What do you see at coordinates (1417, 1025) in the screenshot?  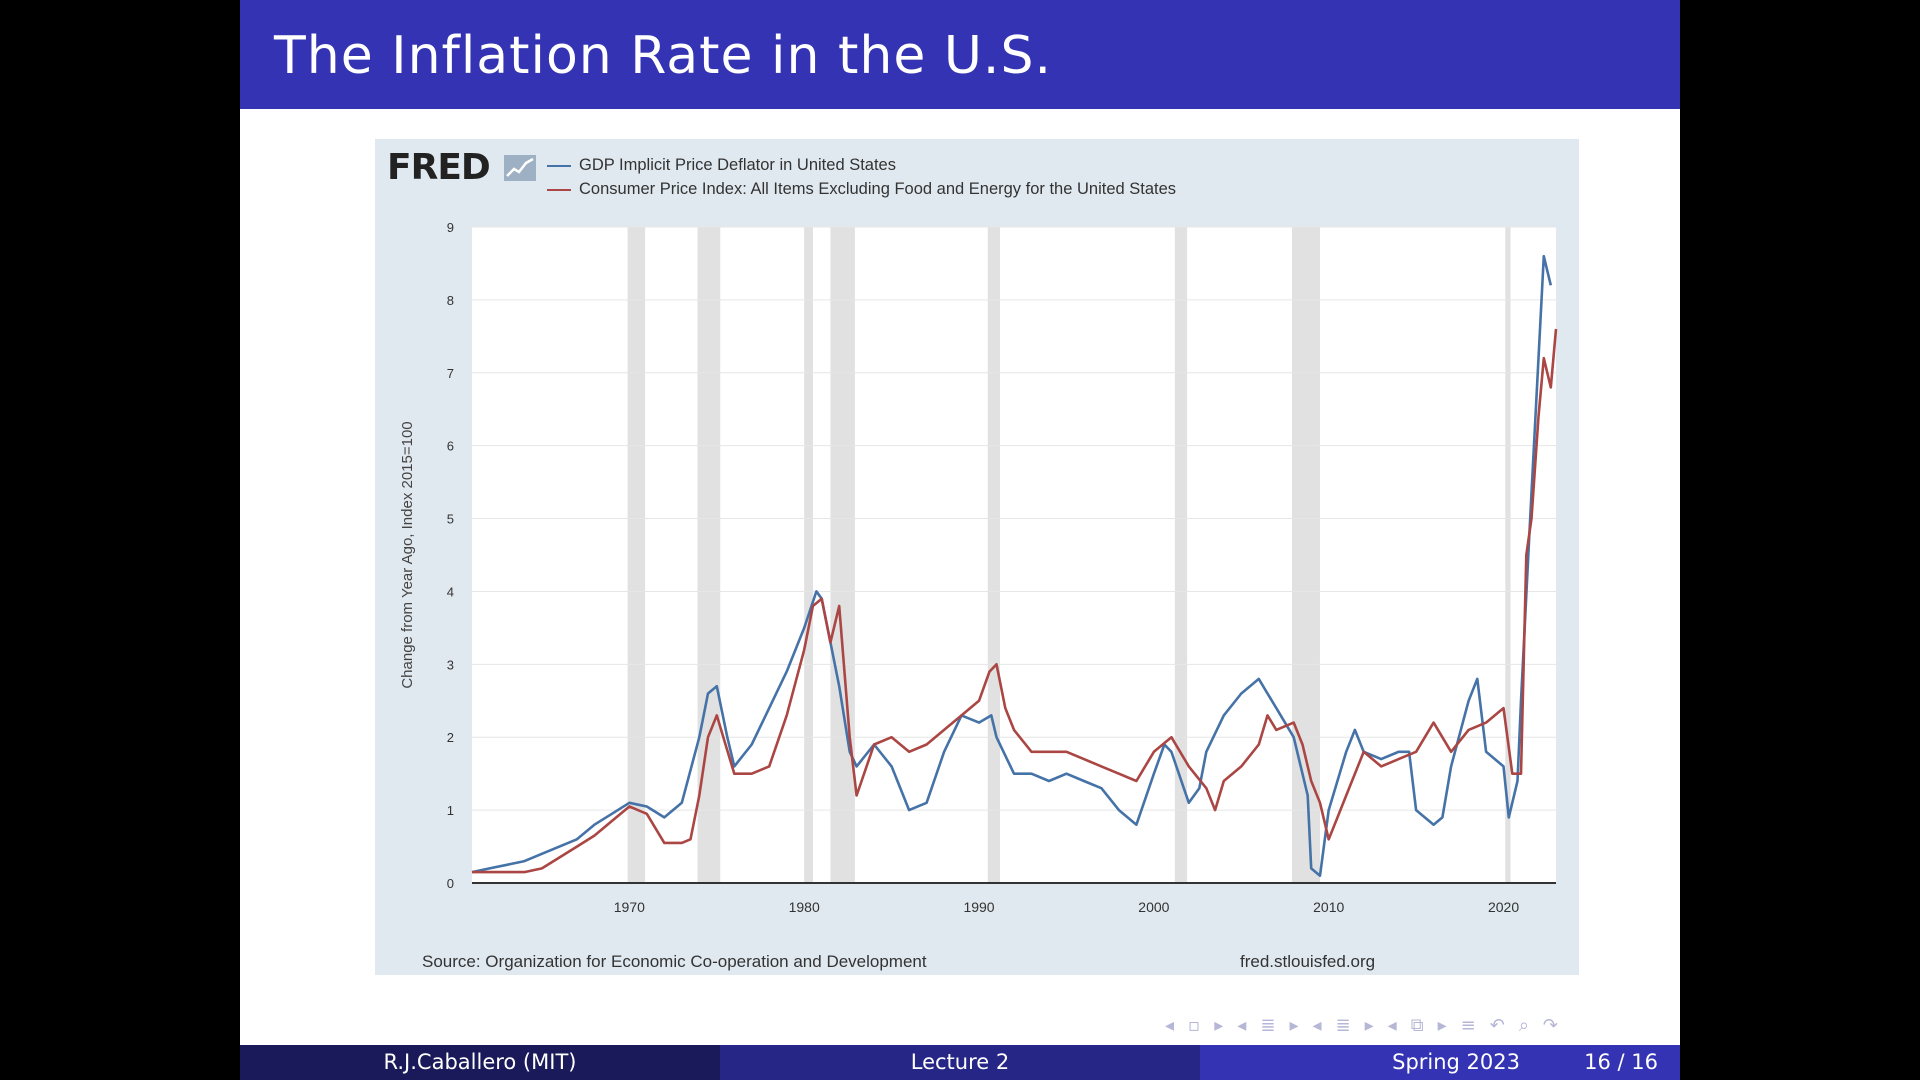 I see `presentation-icon: ⧉` at bounding box center [1417, 1025].